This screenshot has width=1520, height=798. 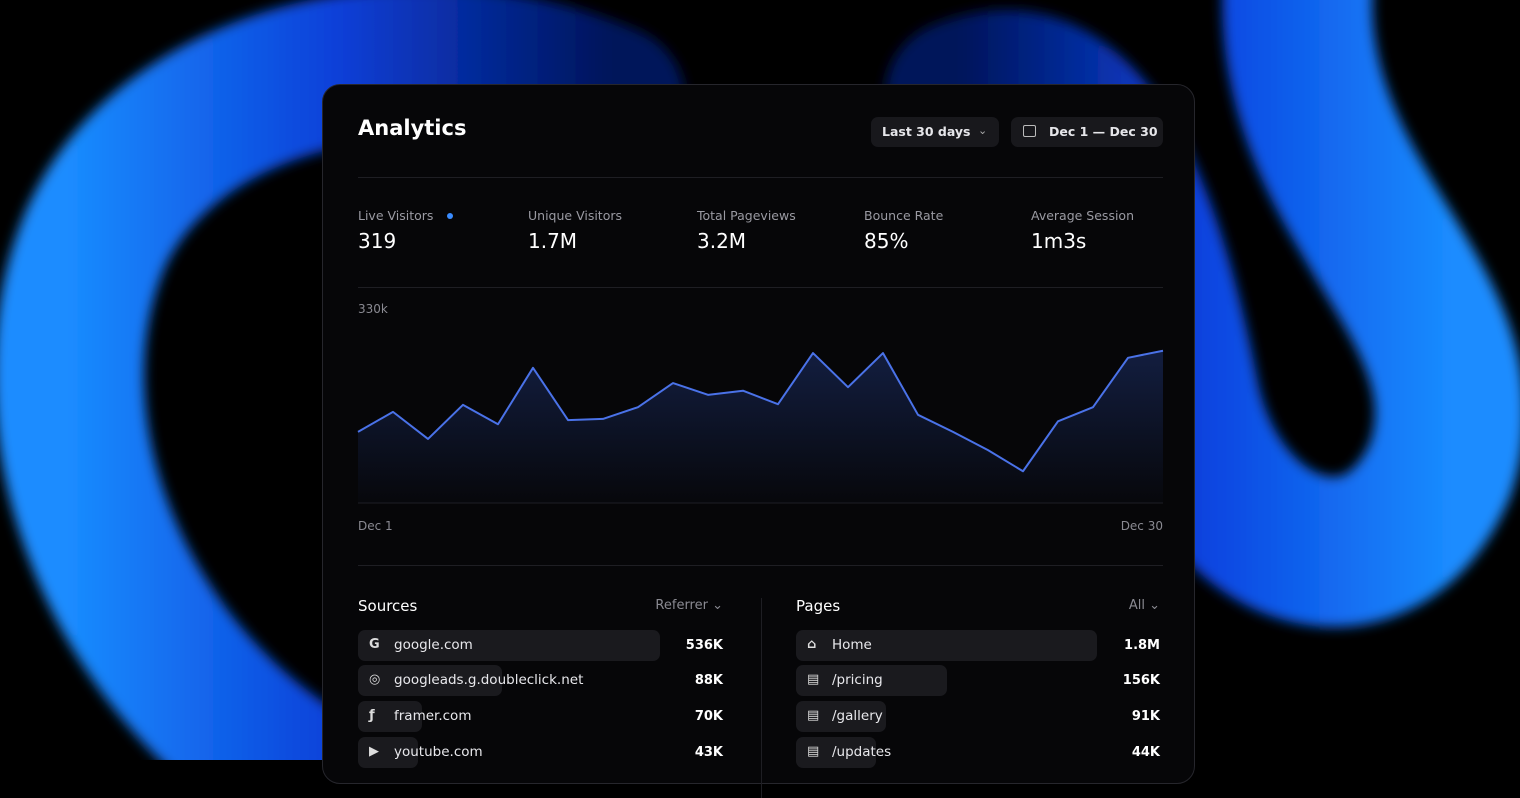 I want to click on page-title: Analytics, so click(x=412, y=128).